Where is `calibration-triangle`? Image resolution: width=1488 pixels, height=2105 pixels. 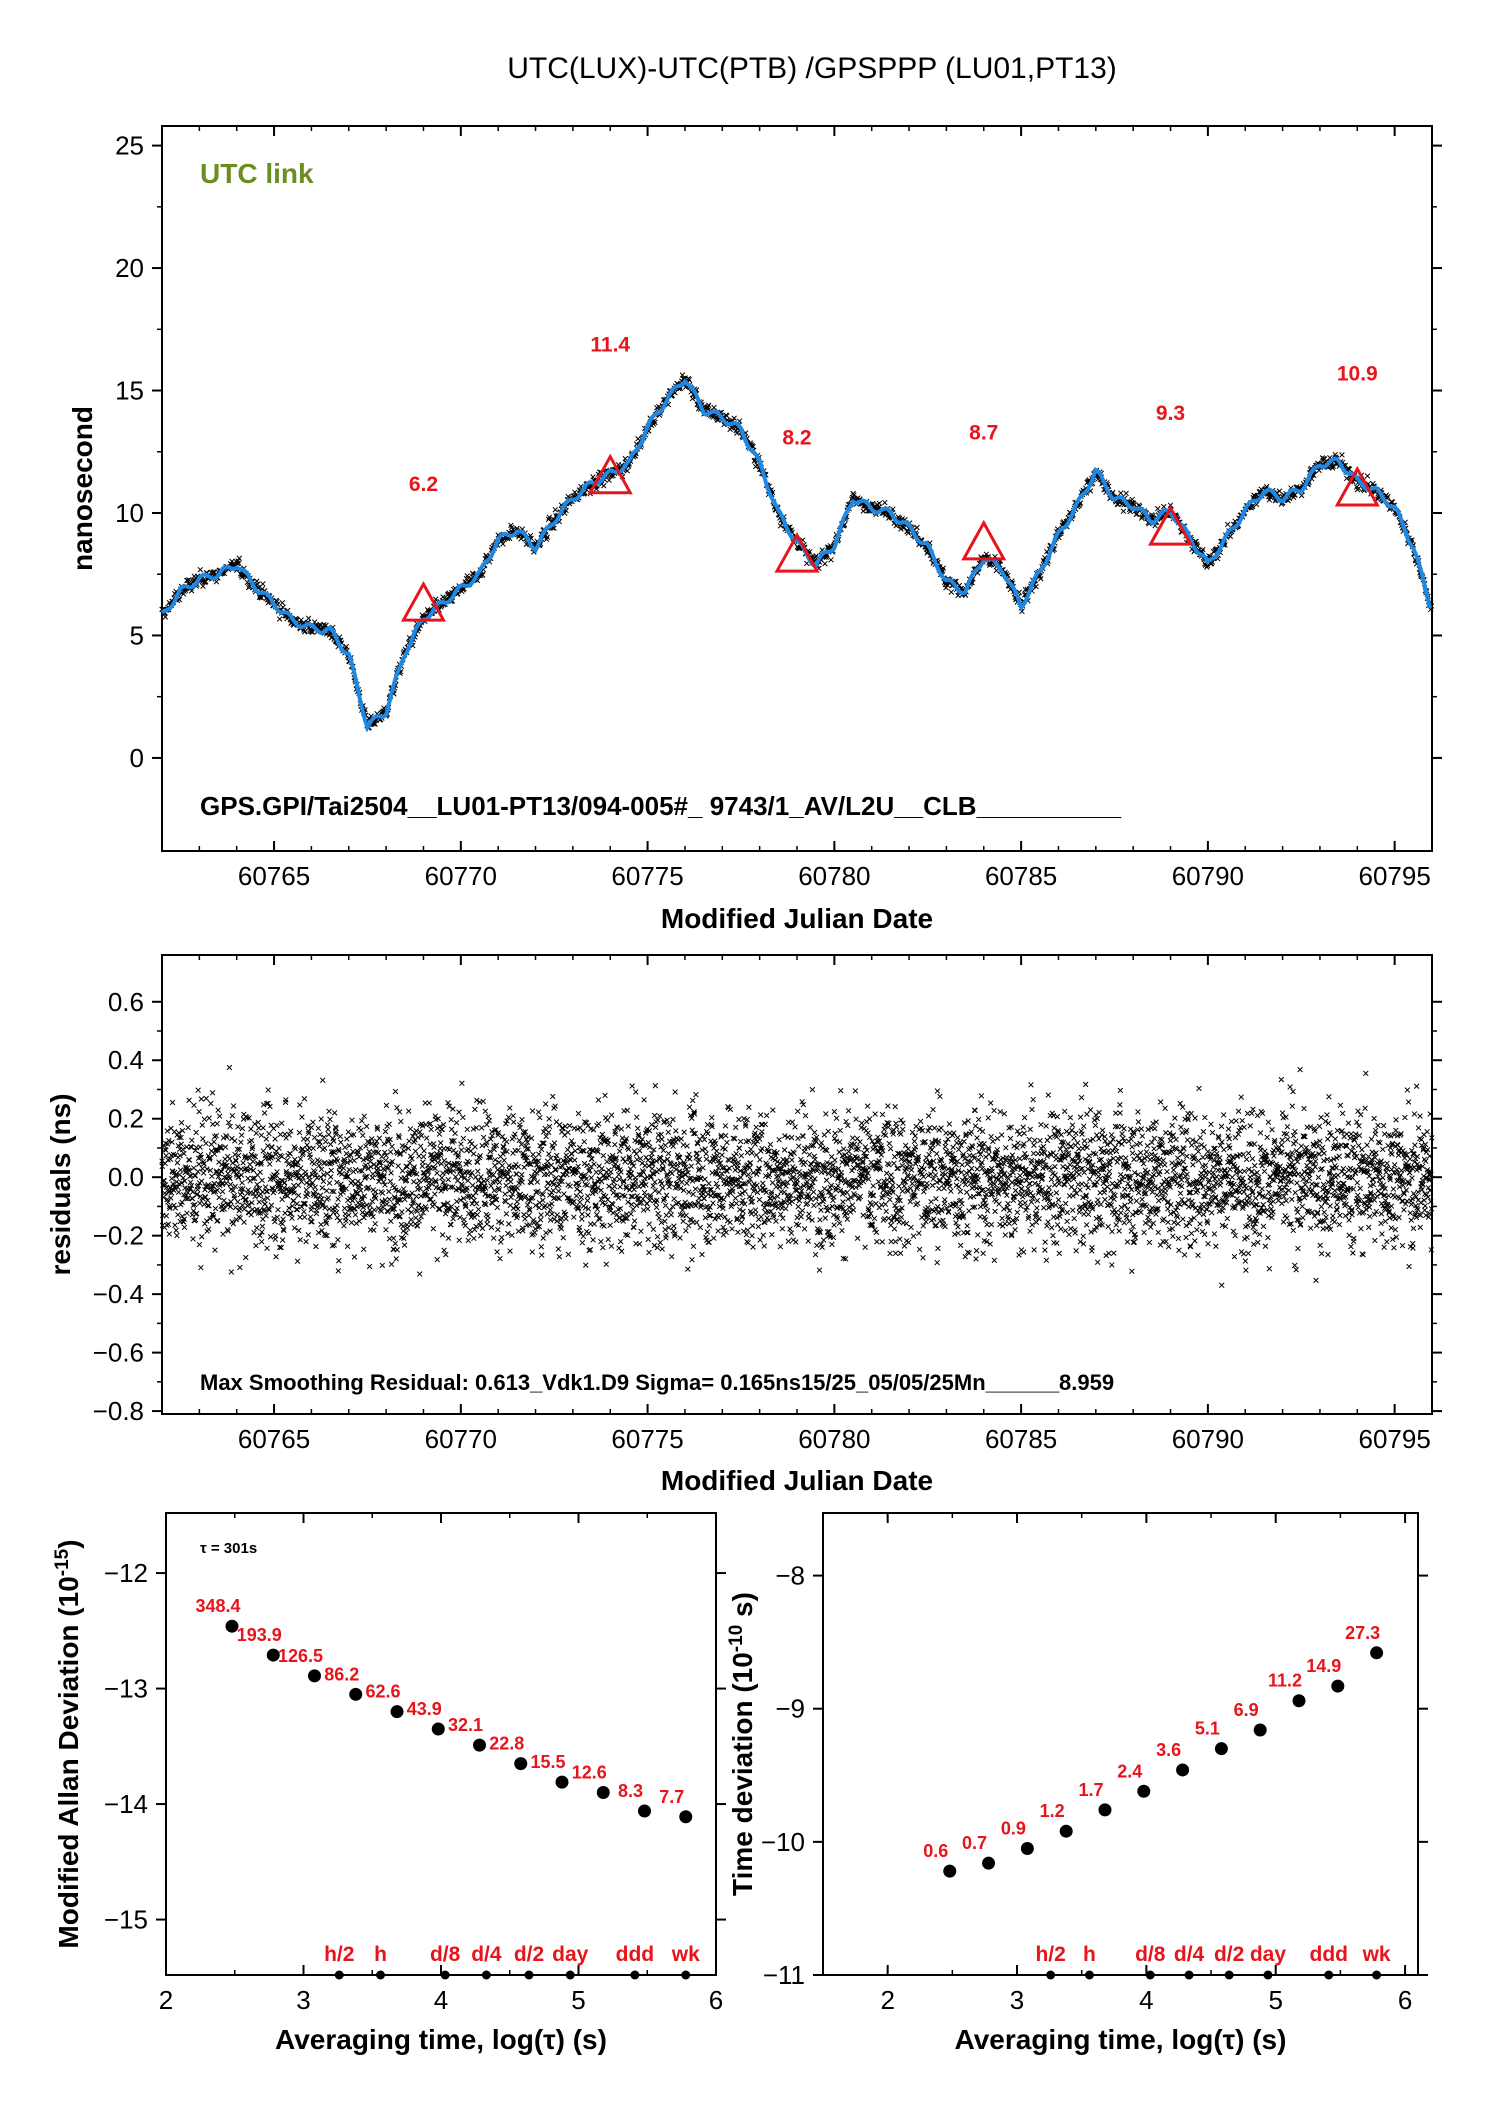 calibration-triangle is located at coordinates (984, 540).